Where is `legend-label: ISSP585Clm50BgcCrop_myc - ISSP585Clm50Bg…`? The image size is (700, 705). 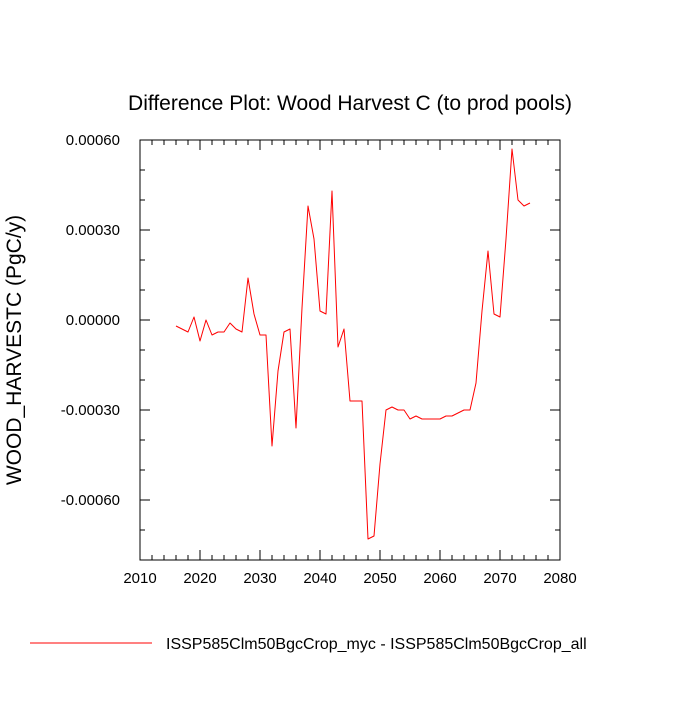 legend-label: ISSP585Clm50BgcCrop_myc - ISSP585Clm50Bg… is located at coordinates (376, 644).